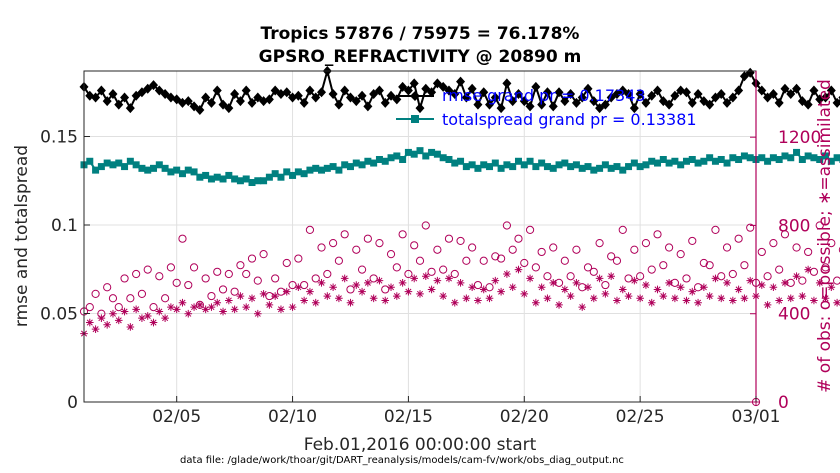  What do you see at coordinates (799, 138) in the screenshot?
I see `y-tick-label-right: 1200` at bounding box center [799, 138].